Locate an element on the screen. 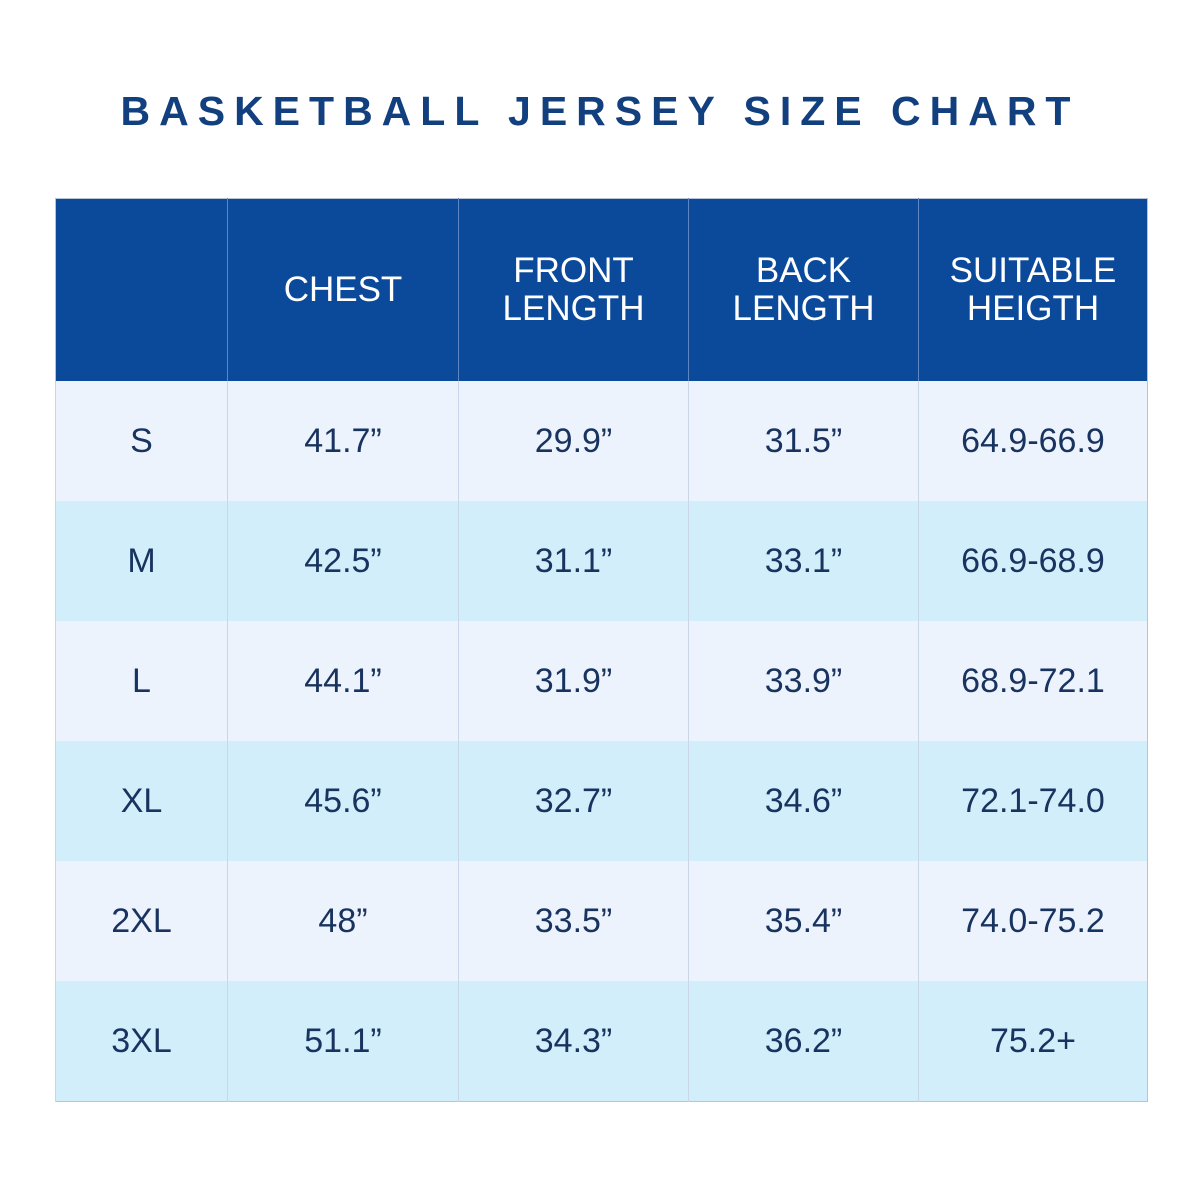 The height and width of the screenshot is (1200, 1200). header-cell: CHEST is located at coordinates (343, 289).